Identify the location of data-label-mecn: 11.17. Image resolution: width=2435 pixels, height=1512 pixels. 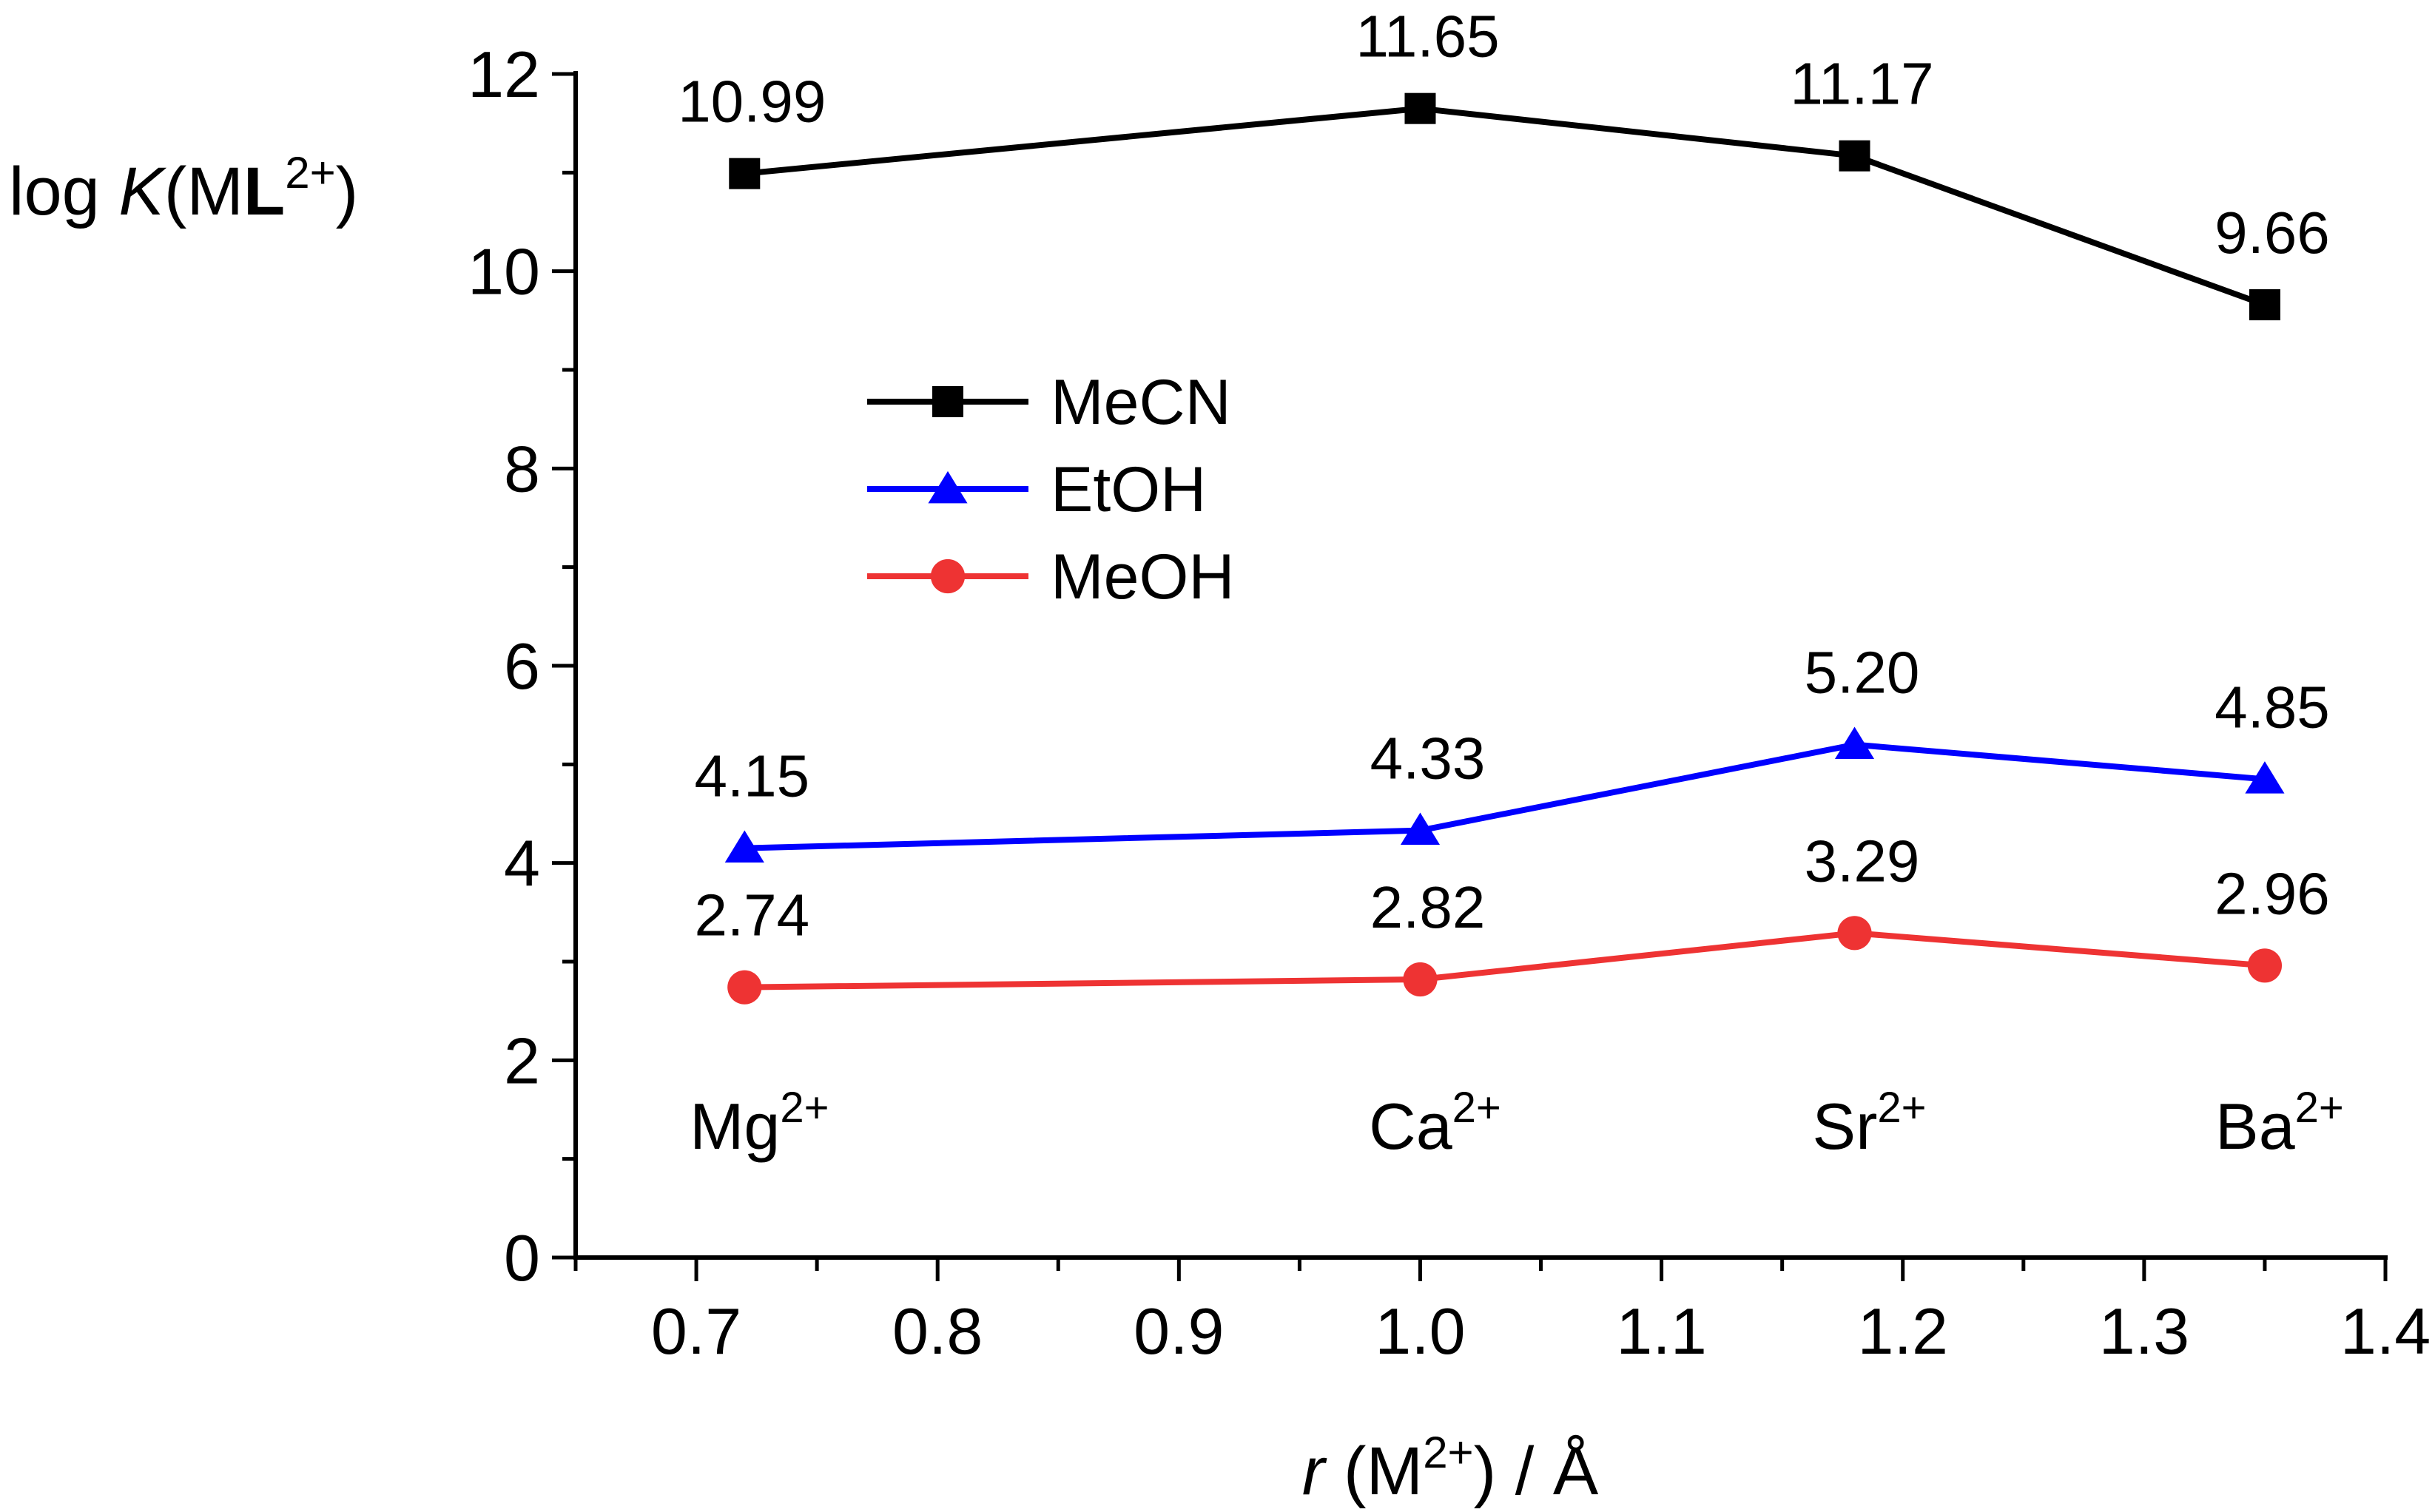
(1861, 84).